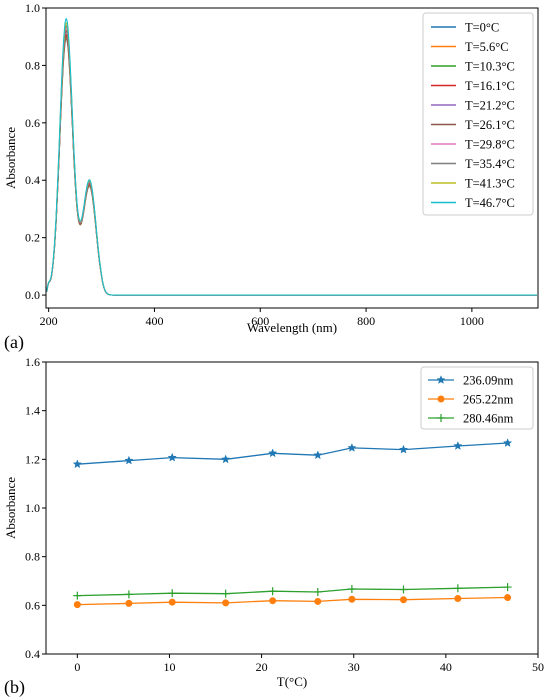  Describe the element at coordinates (32, 411) in the screenshot. I see `y-tick-label: 1.4` at that location.